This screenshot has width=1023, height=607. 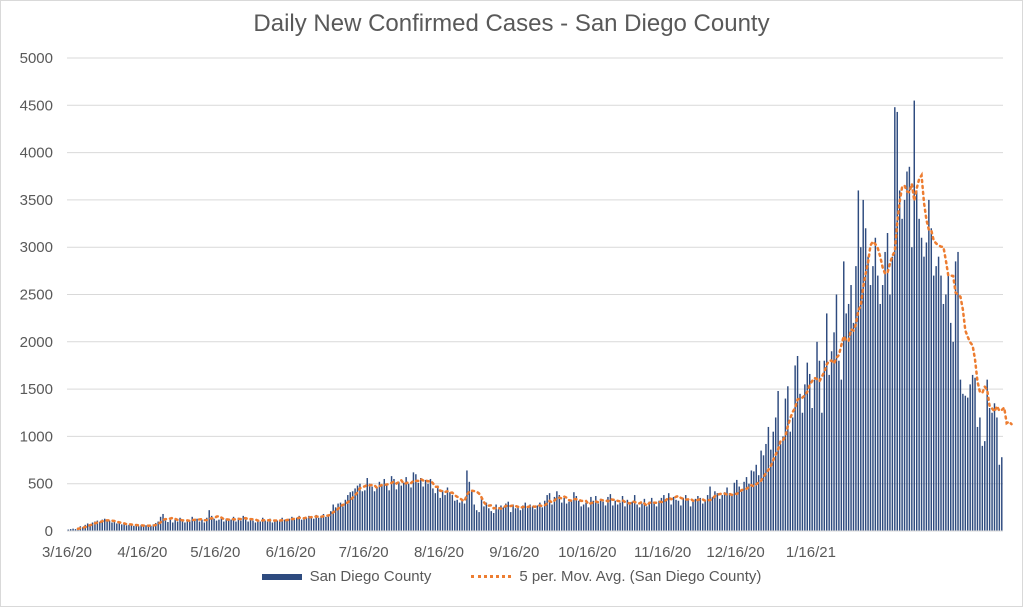 What do you see at coordinates (49, 531) in the screenshot?
I see `y-tick-label: 0` at bounding box center [49, 531].